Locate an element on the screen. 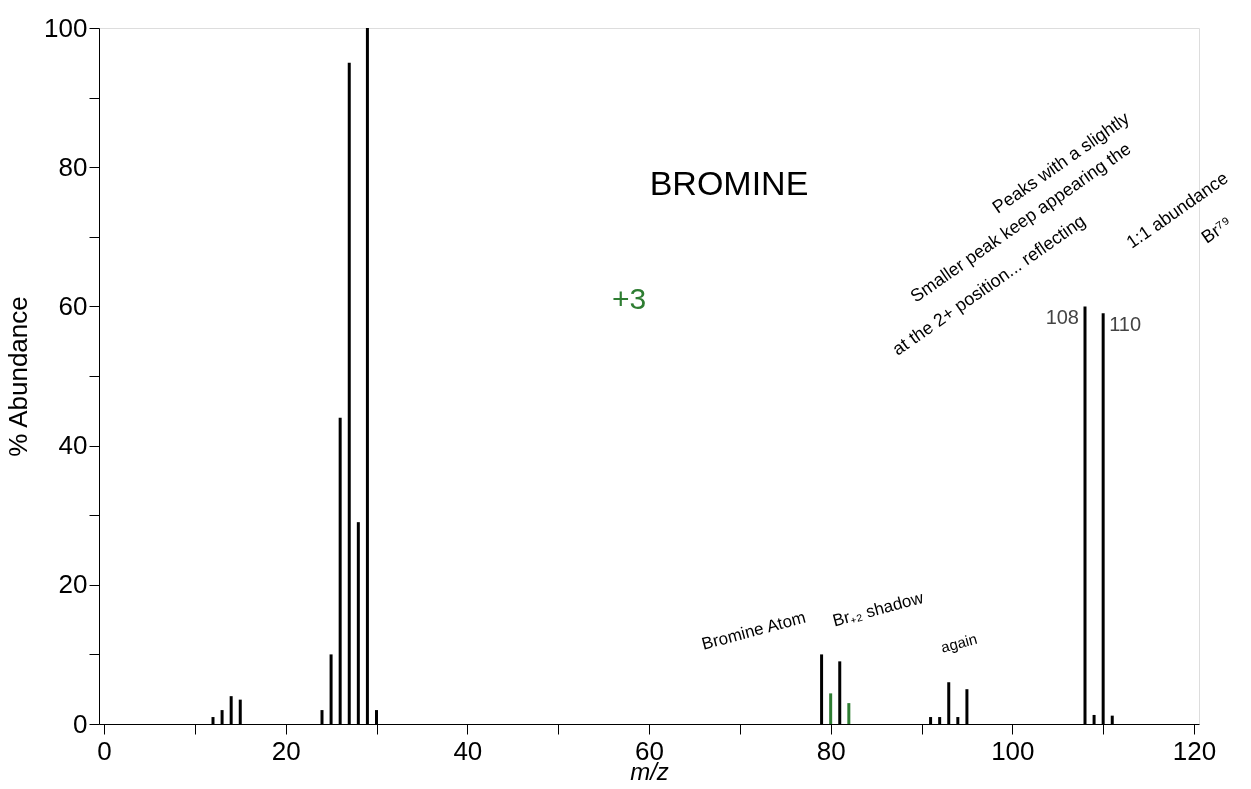 This screenshot has width=1251, height=789. annotation: 110 is located at coordinates (1125, 324).